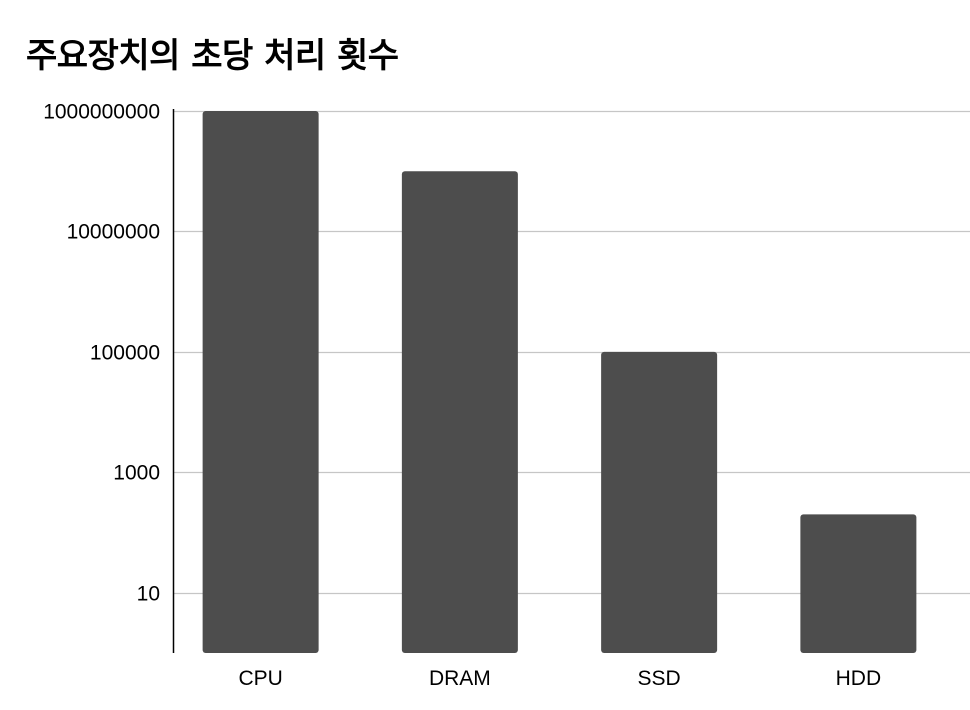  Describe the element at coordinates (212, 56) in the screenshot. I see `chart-title: 주요장치의 초당 처리 횟수` at that location.